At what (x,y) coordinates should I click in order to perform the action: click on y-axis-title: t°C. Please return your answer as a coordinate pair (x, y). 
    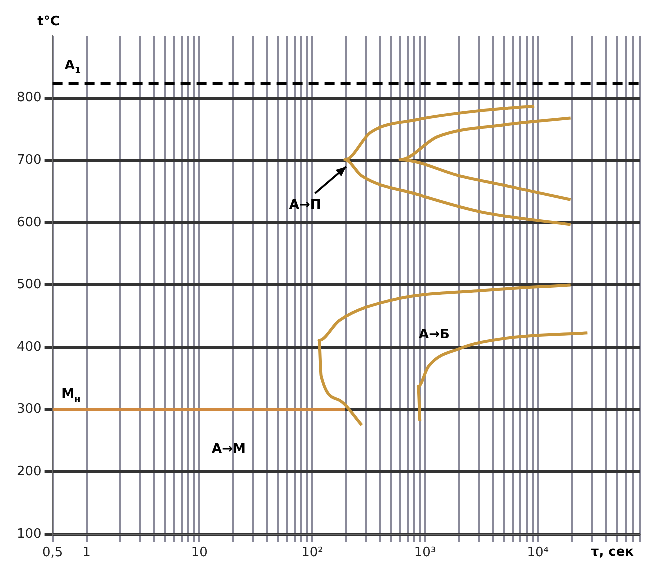
    Looking at the image, I should click on (49, 22).